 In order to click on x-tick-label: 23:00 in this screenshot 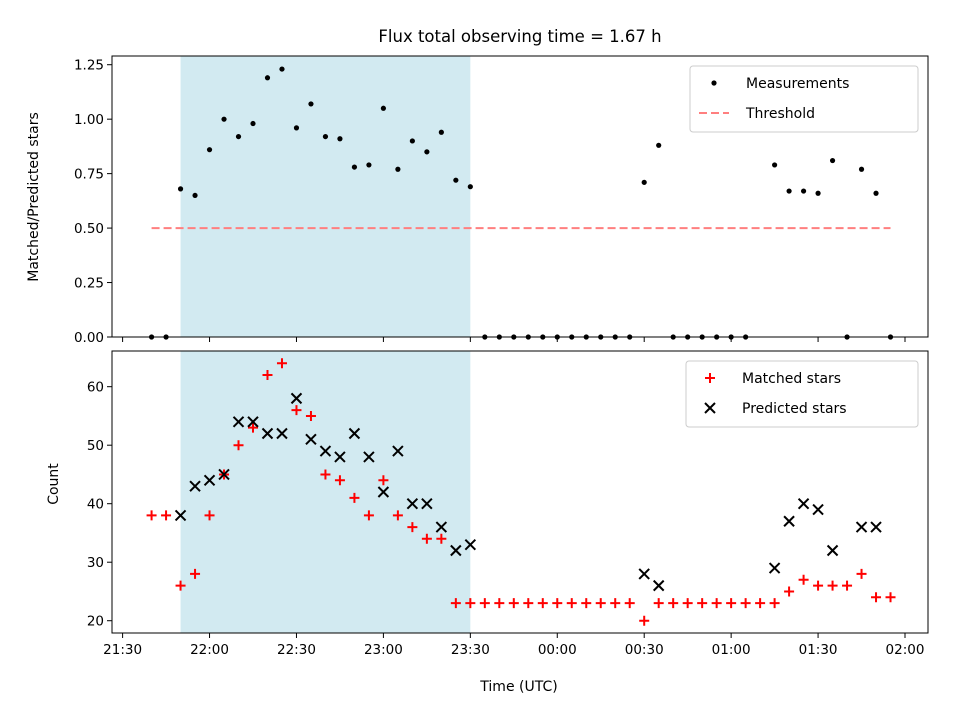, I will do `click(383, 650)`.